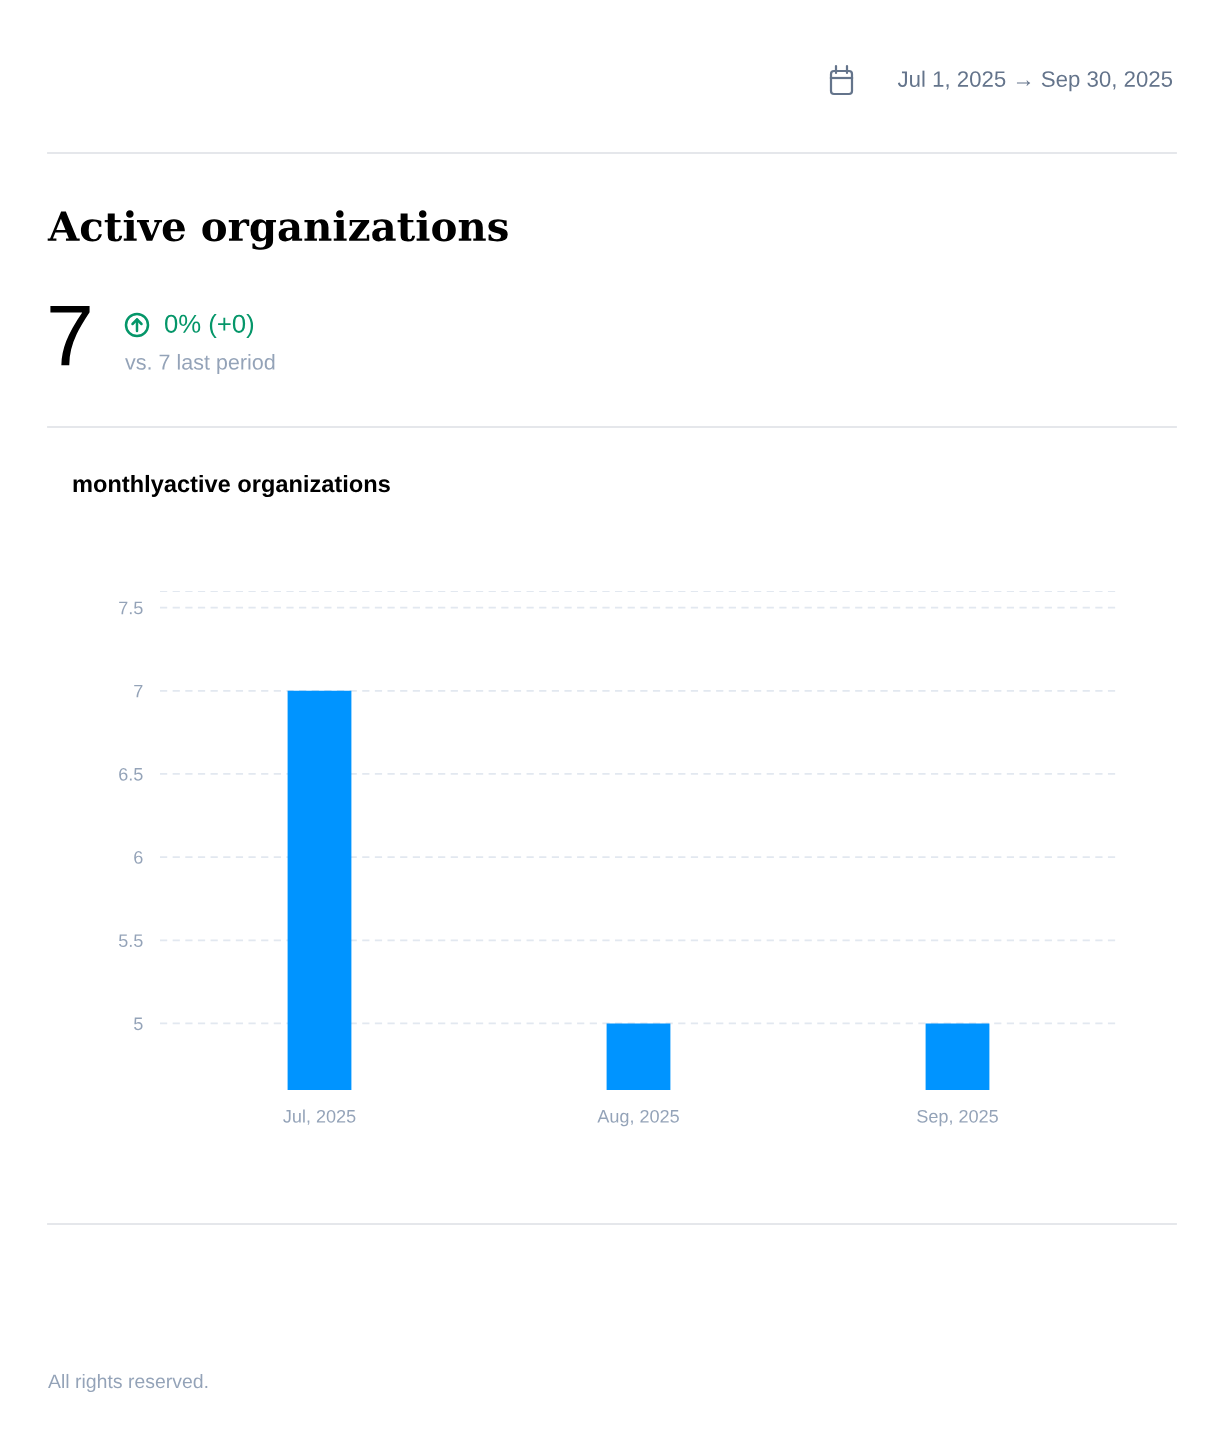  Describe the element at coordinates (138, 857) in the screenshot. I see `y-tick-label: 6` at that location.